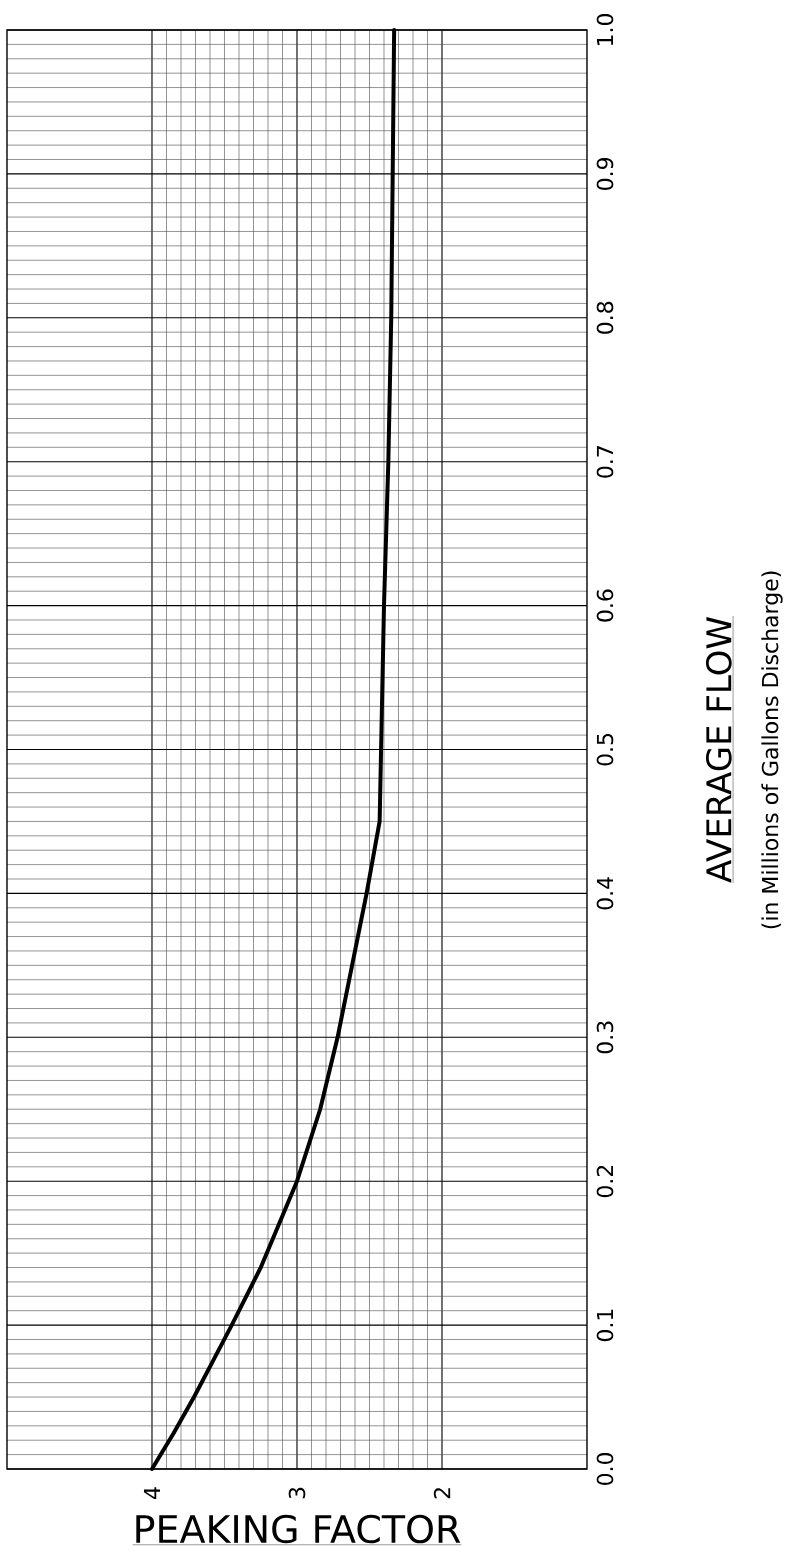  What do you see at coordinates (298, 1529) in the screenshot?
I see `x-axis-title: PEAKING FACTOR` at bounding box center [298, 1529].